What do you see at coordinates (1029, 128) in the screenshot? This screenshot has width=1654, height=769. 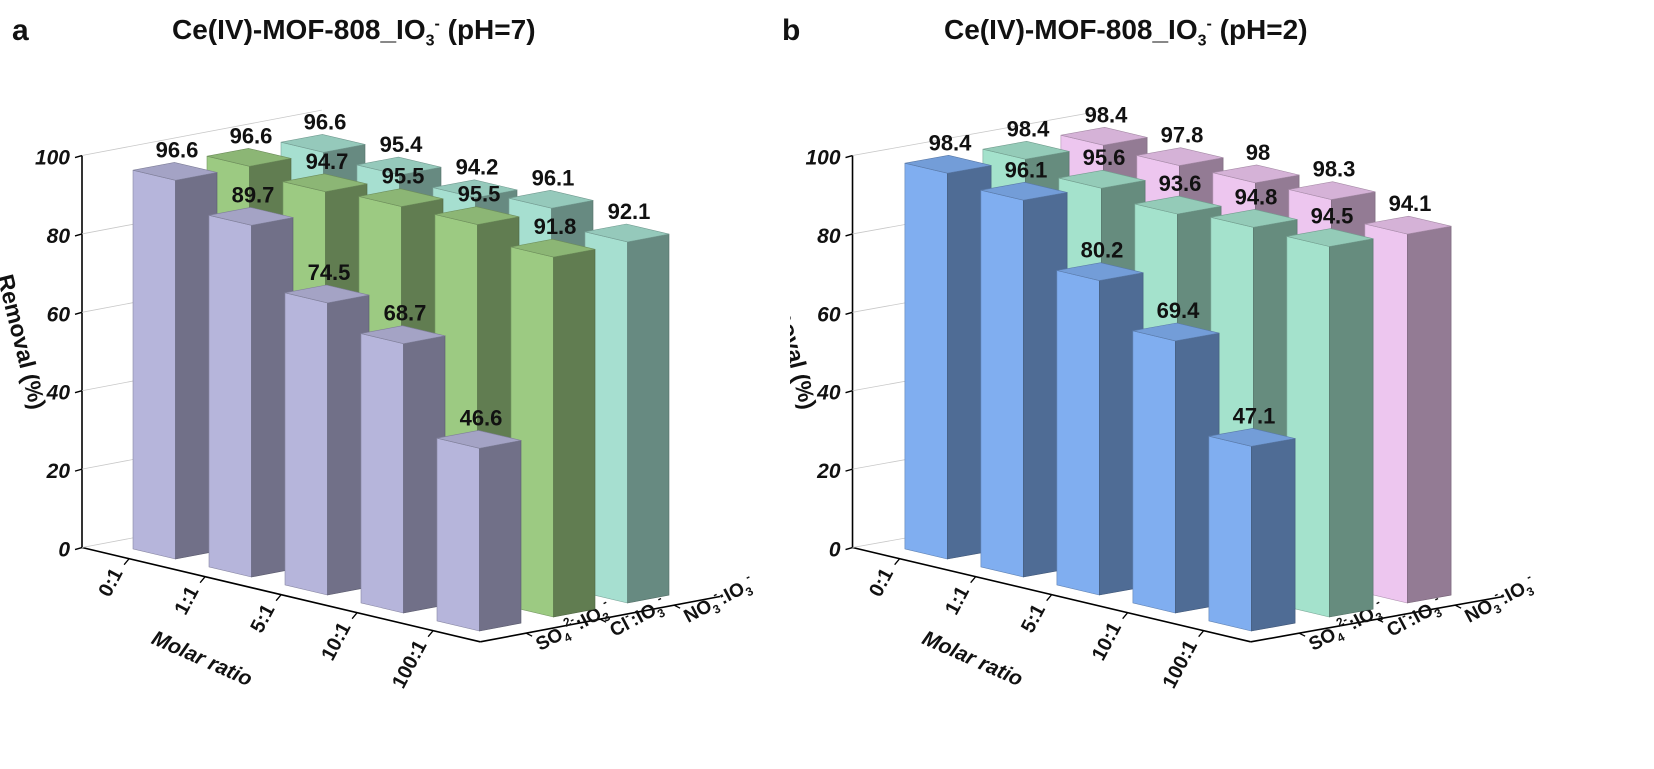 I see `bar-label-b-1-0: 98.4` at bounding box center [1029, 128].